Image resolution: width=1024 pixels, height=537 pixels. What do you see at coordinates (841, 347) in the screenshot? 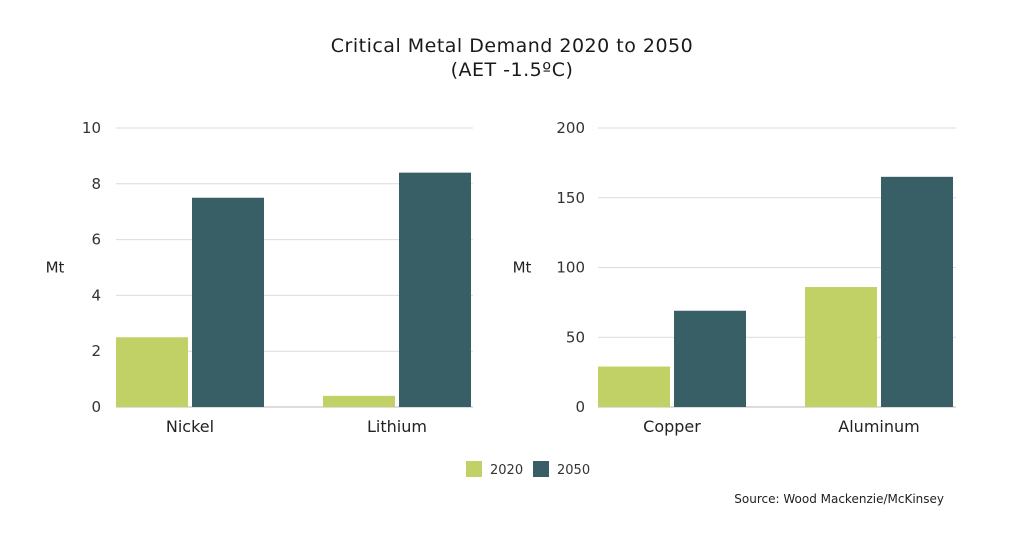
I see `bar-aluminum-2020` at bounding box center [841, 347].